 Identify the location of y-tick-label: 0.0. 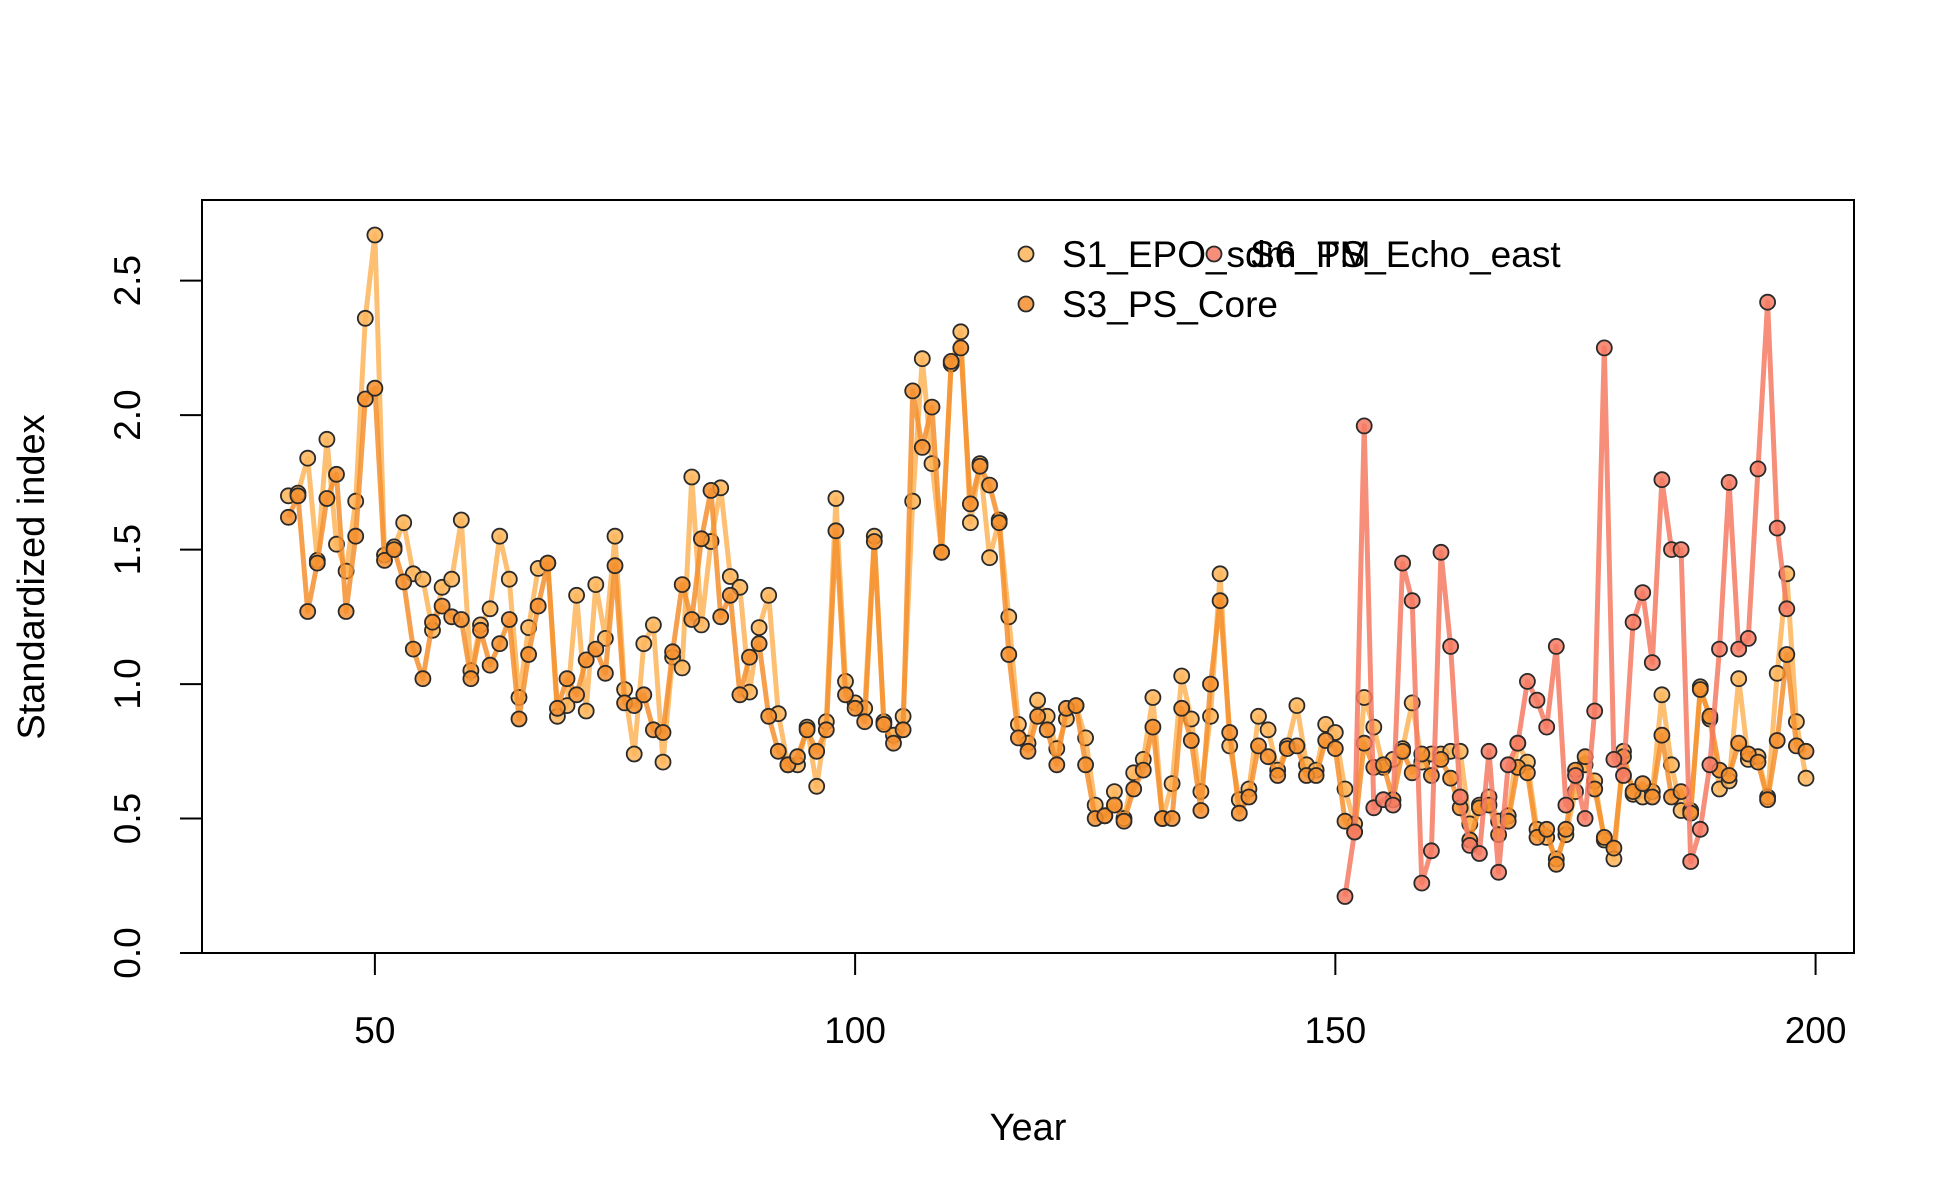
(127, 952).